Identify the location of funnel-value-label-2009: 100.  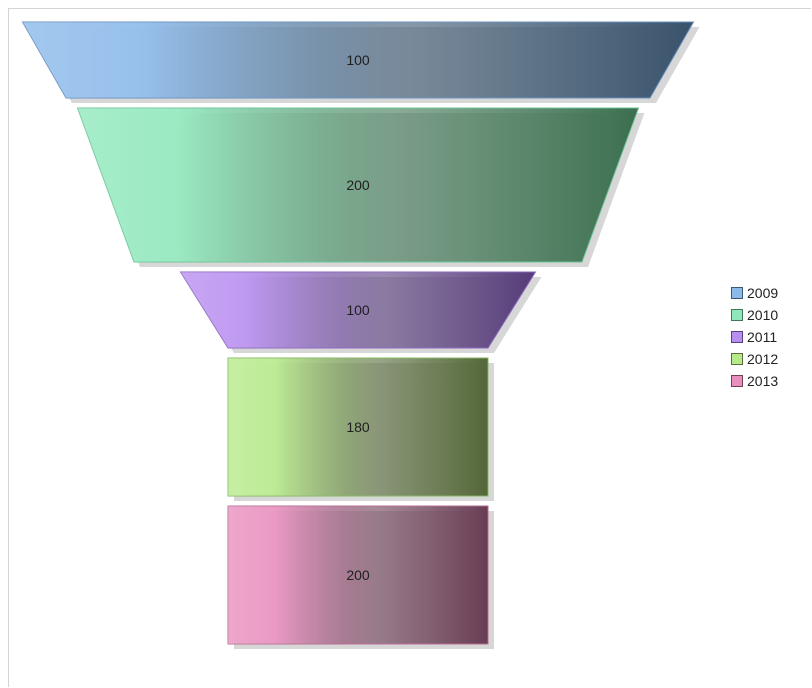
(358, 60).